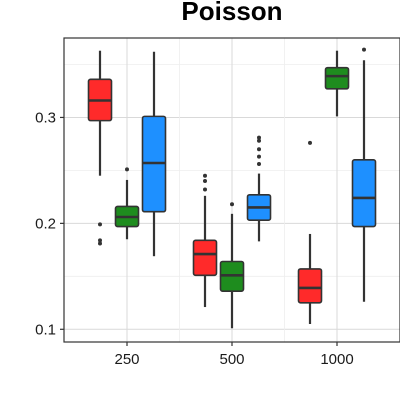  I want to click on y-tick-label: 0.3, so click(45, 117).